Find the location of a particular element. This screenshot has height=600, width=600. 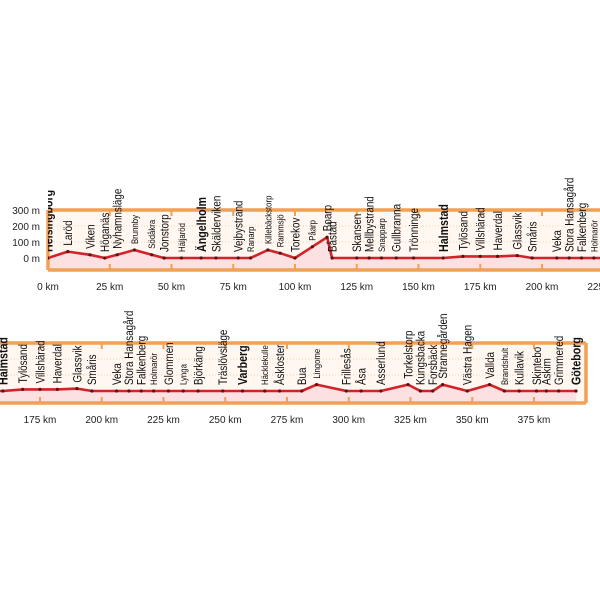

x-tick-label: 350 km is located at coordinates (472, 420).